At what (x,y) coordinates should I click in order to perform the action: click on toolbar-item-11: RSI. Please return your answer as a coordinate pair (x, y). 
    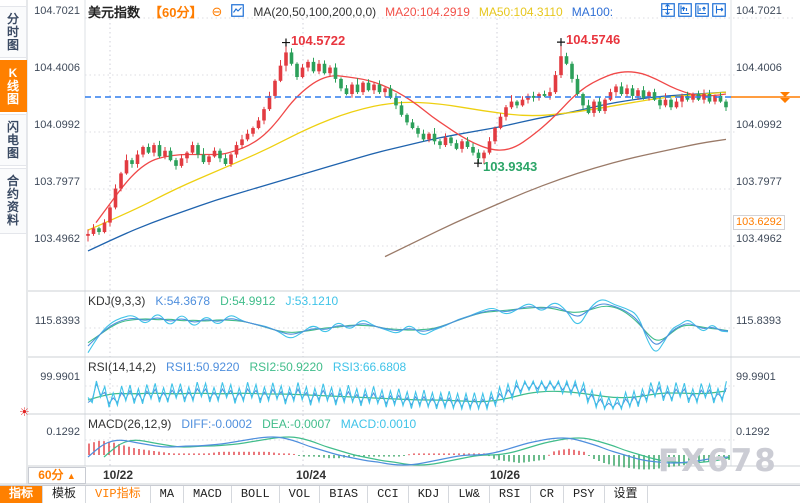
    Looking at the image, I should click on (510, 494).